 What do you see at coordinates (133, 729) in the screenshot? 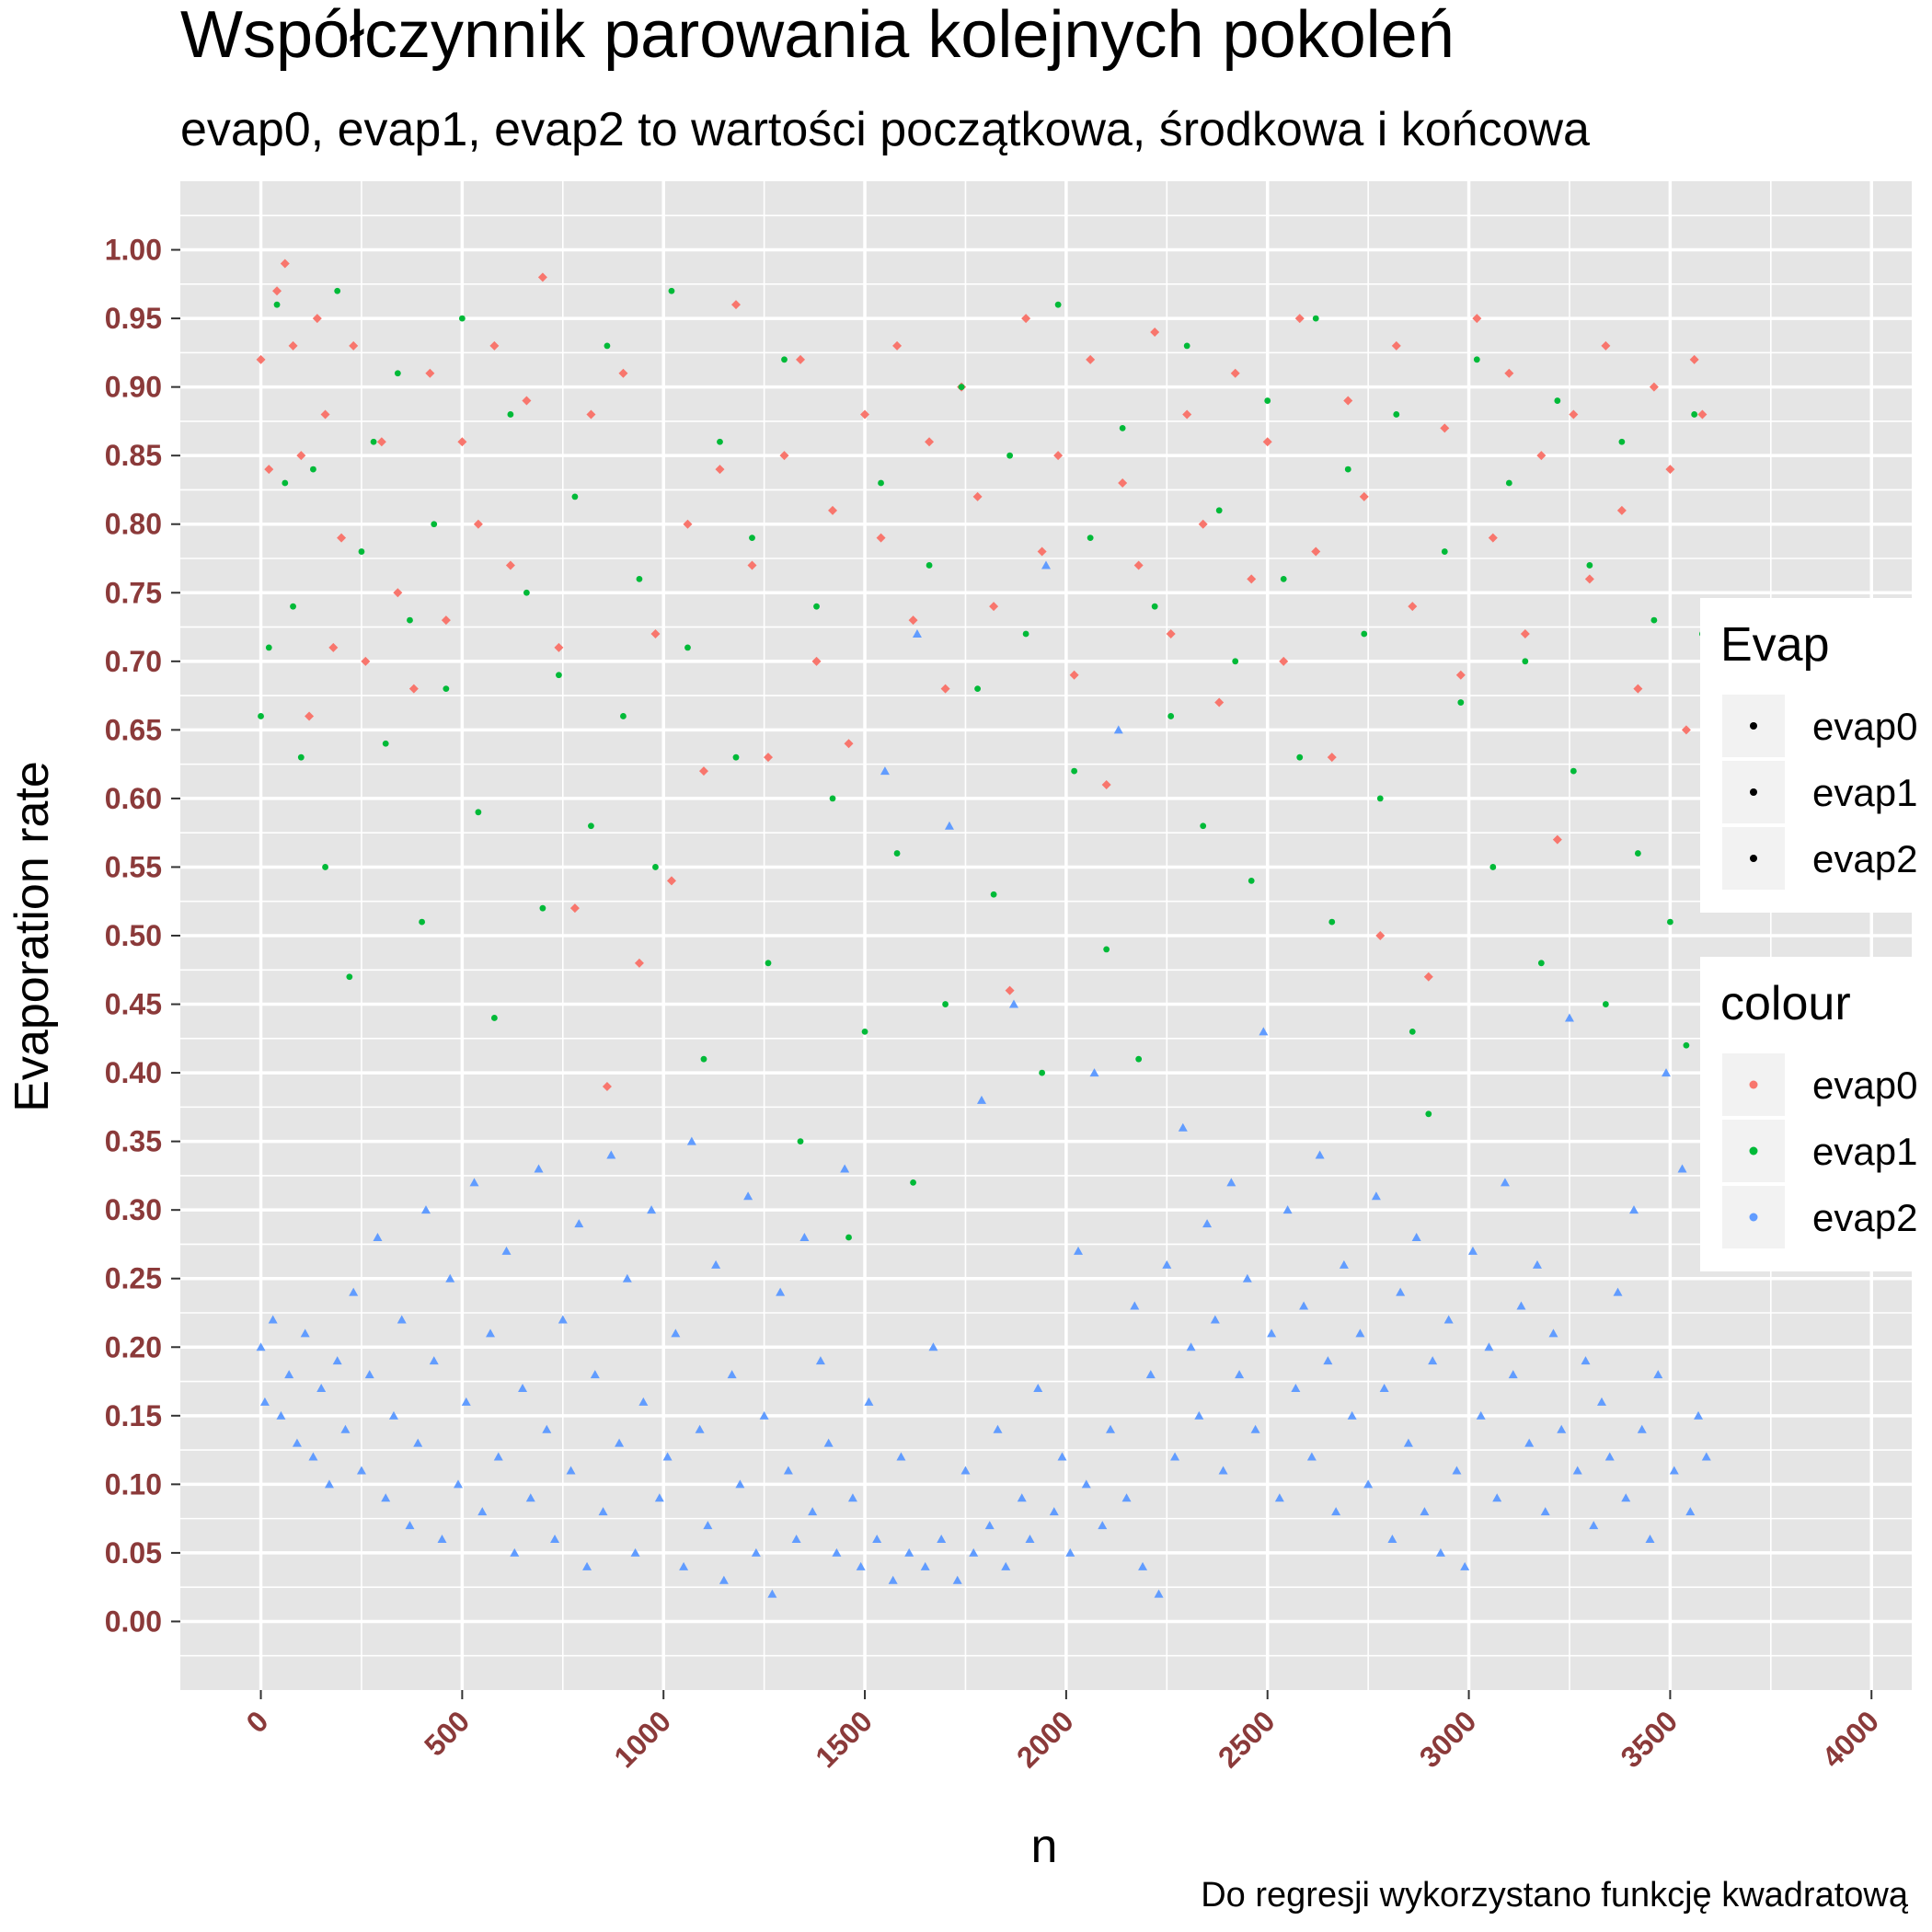
I see `y-tick-label: 0.65` at bounding box center [133, 729].